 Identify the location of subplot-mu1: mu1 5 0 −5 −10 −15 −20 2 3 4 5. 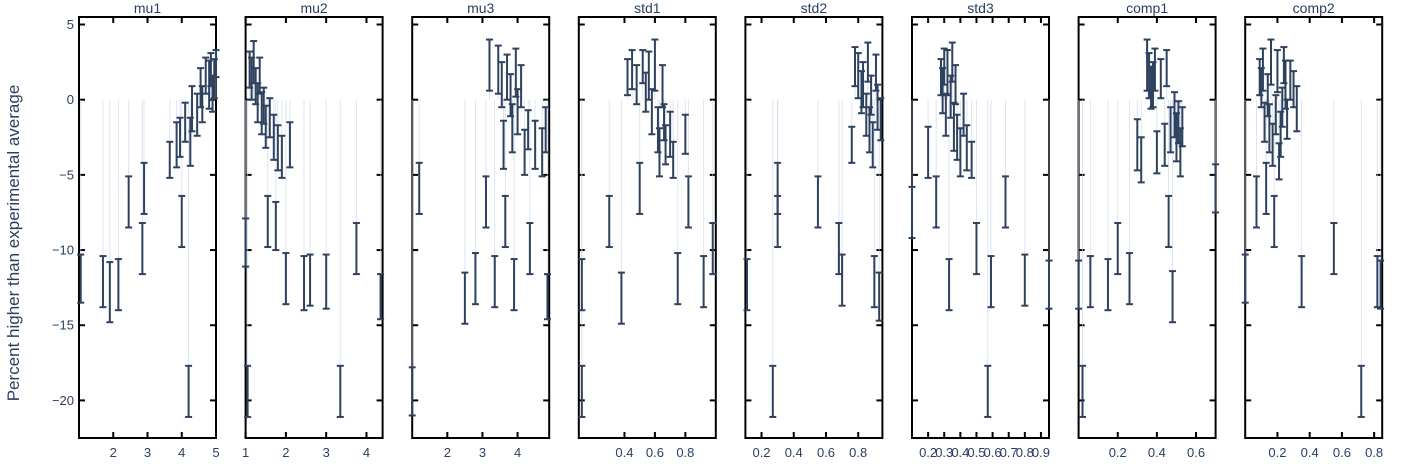
(136, 230).